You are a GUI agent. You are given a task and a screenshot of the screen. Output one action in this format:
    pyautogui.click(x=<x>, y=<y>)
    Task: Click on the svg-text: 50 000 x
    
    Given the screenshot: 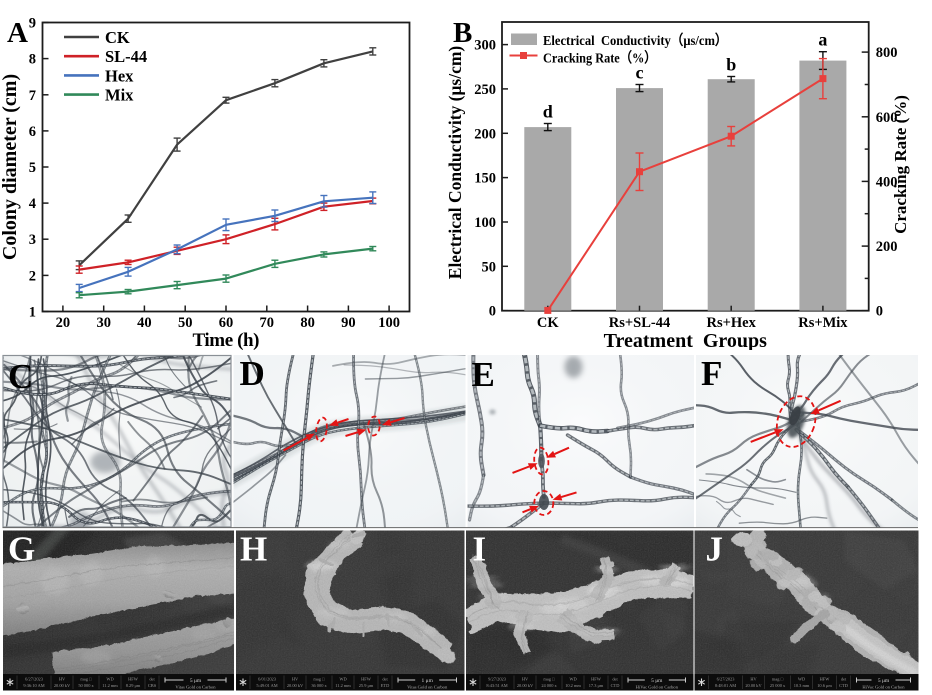 What is the action you would take?
    pyautogui.click(x=86, y=685)
    